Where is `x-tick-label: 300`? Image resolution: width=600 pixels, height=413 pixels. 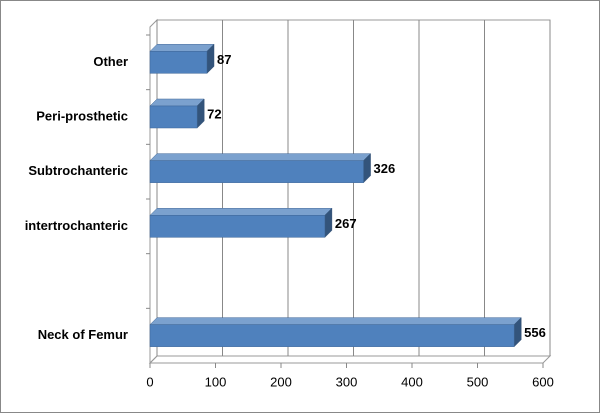
x-tick-label: 300 is located at coordinates (347, 381).